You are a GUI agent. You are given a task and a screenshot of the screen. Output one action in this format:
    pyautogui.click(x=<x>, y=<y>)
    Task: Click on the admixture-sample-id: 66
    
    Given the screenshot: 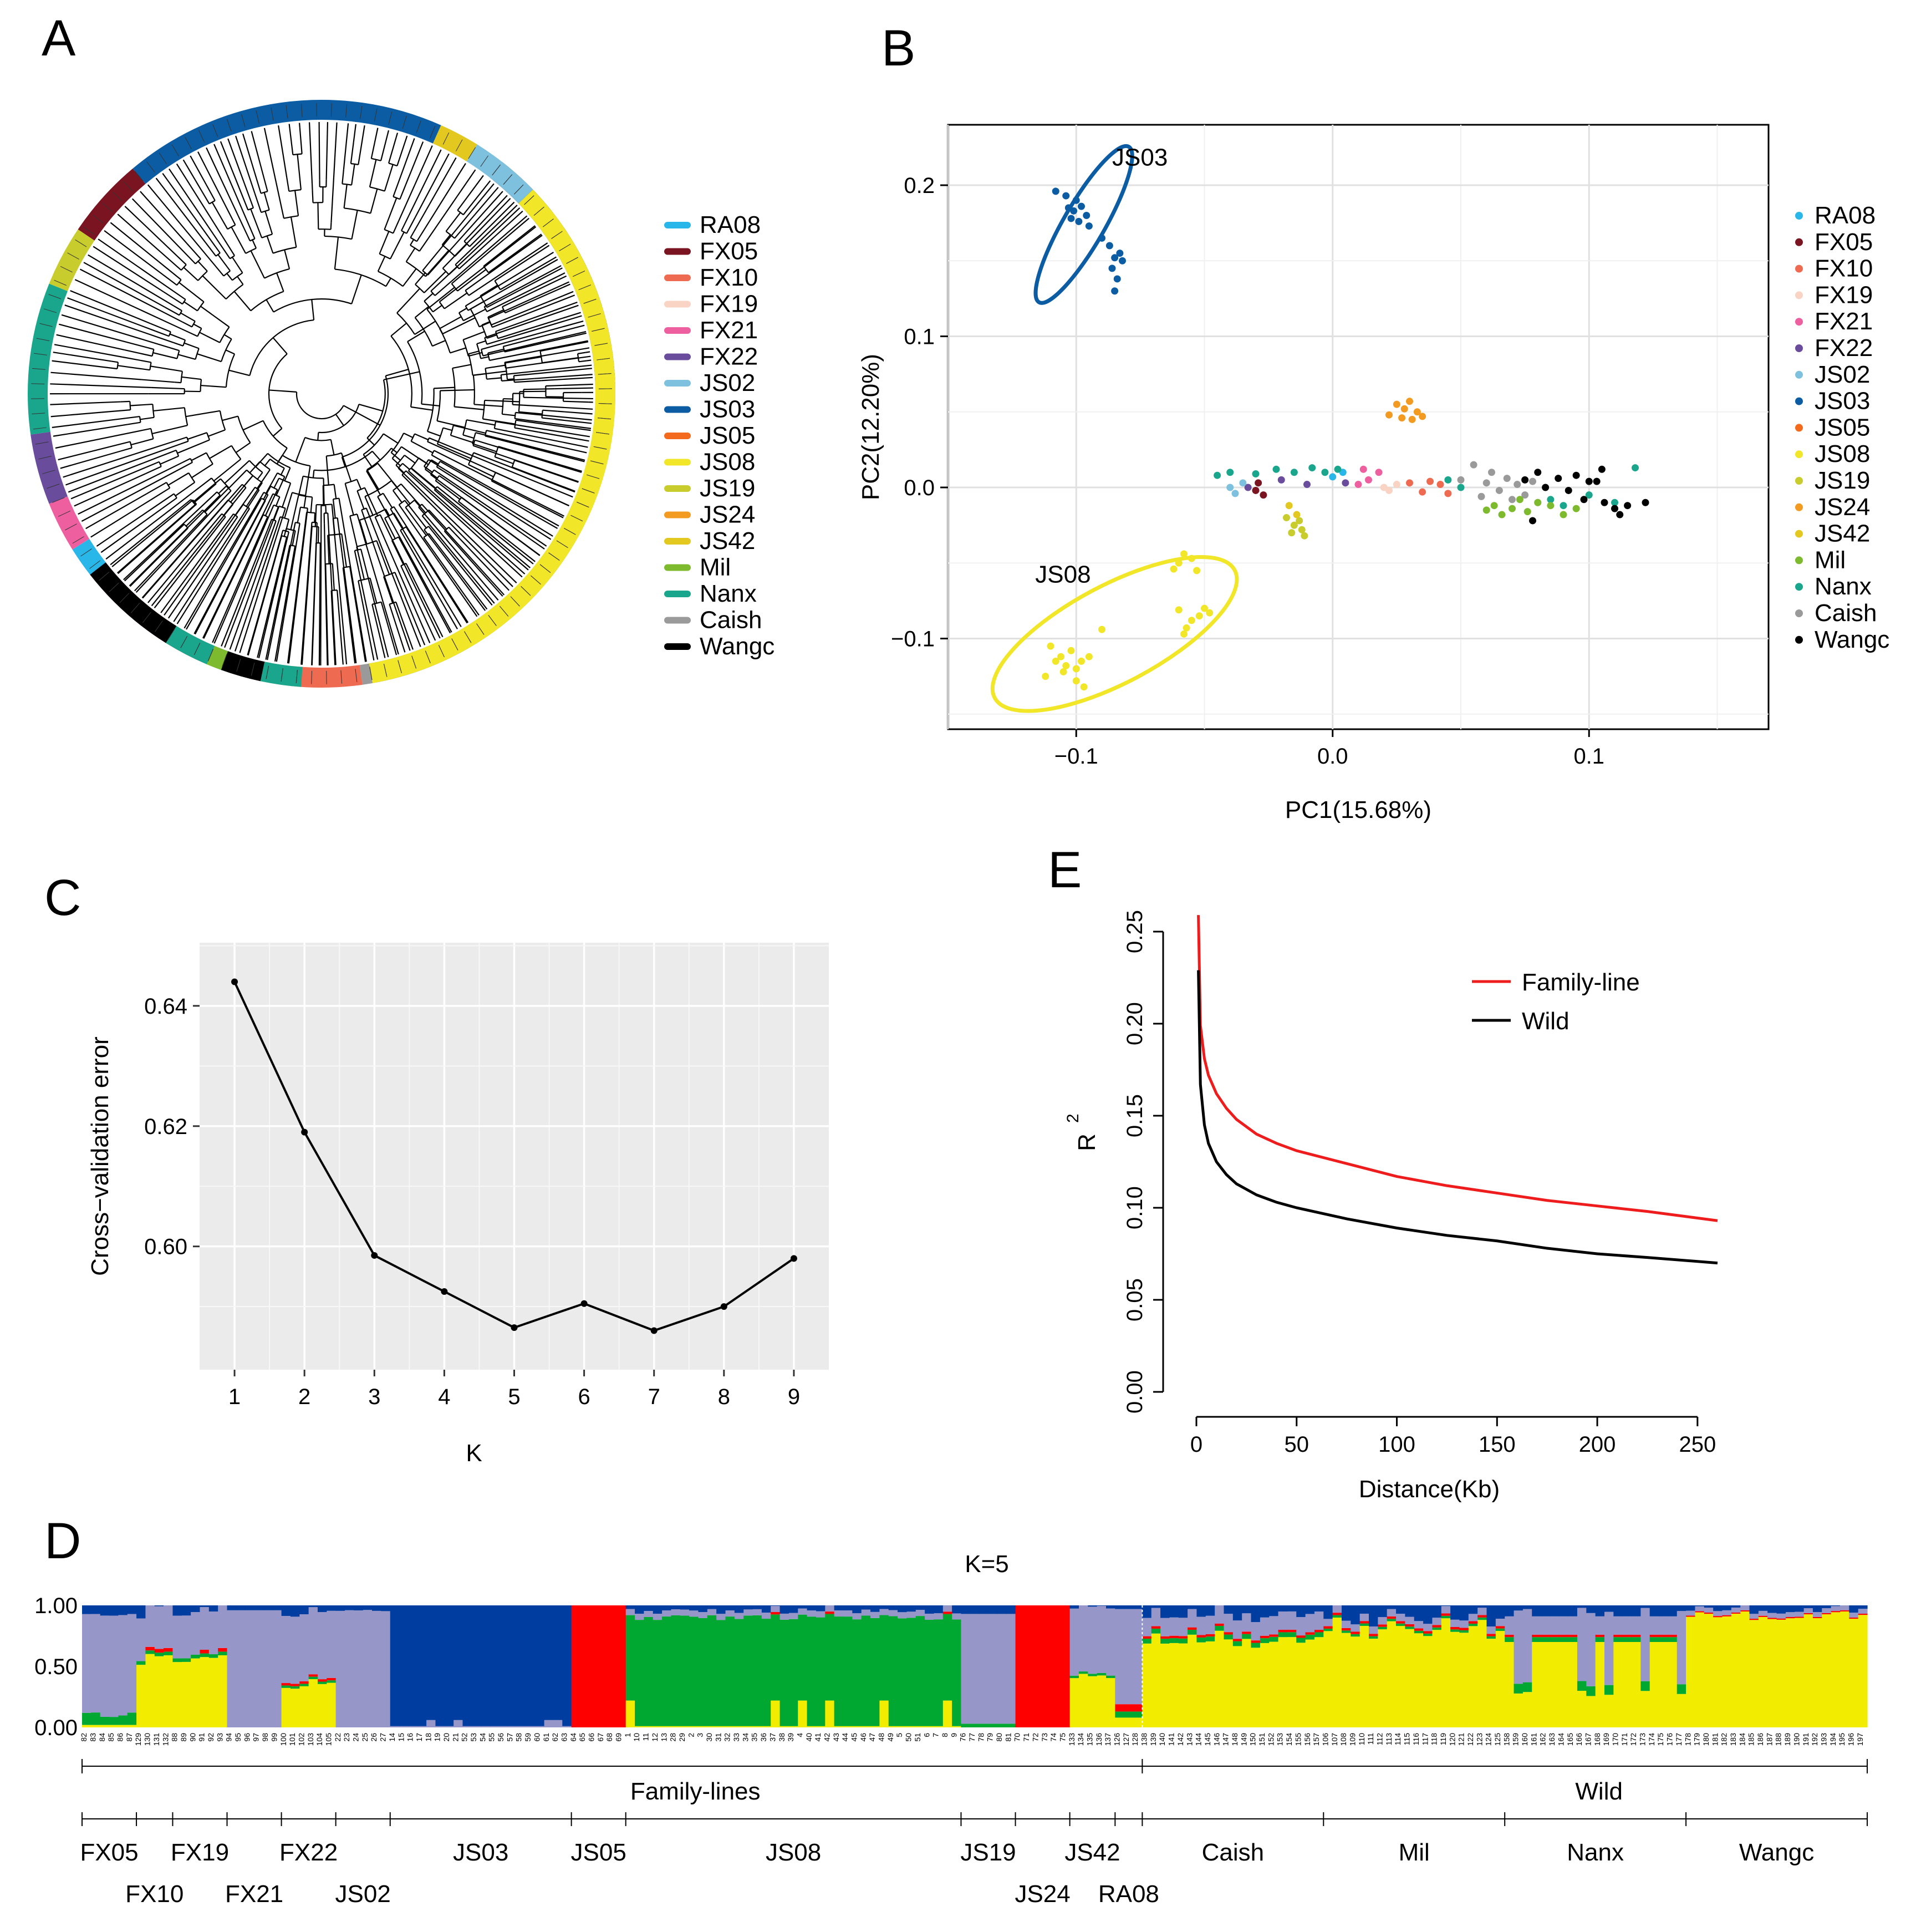 What is the action you would take?
    pyautogui.click(x=591, y=1737)
    